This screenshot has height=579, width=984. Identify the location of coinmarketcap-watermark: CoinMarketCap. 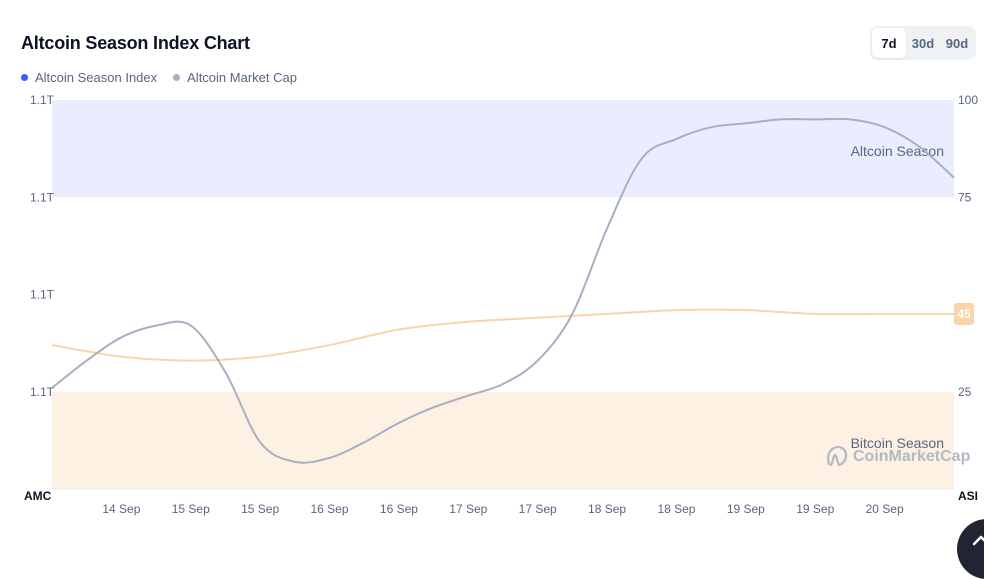
(898, 457).